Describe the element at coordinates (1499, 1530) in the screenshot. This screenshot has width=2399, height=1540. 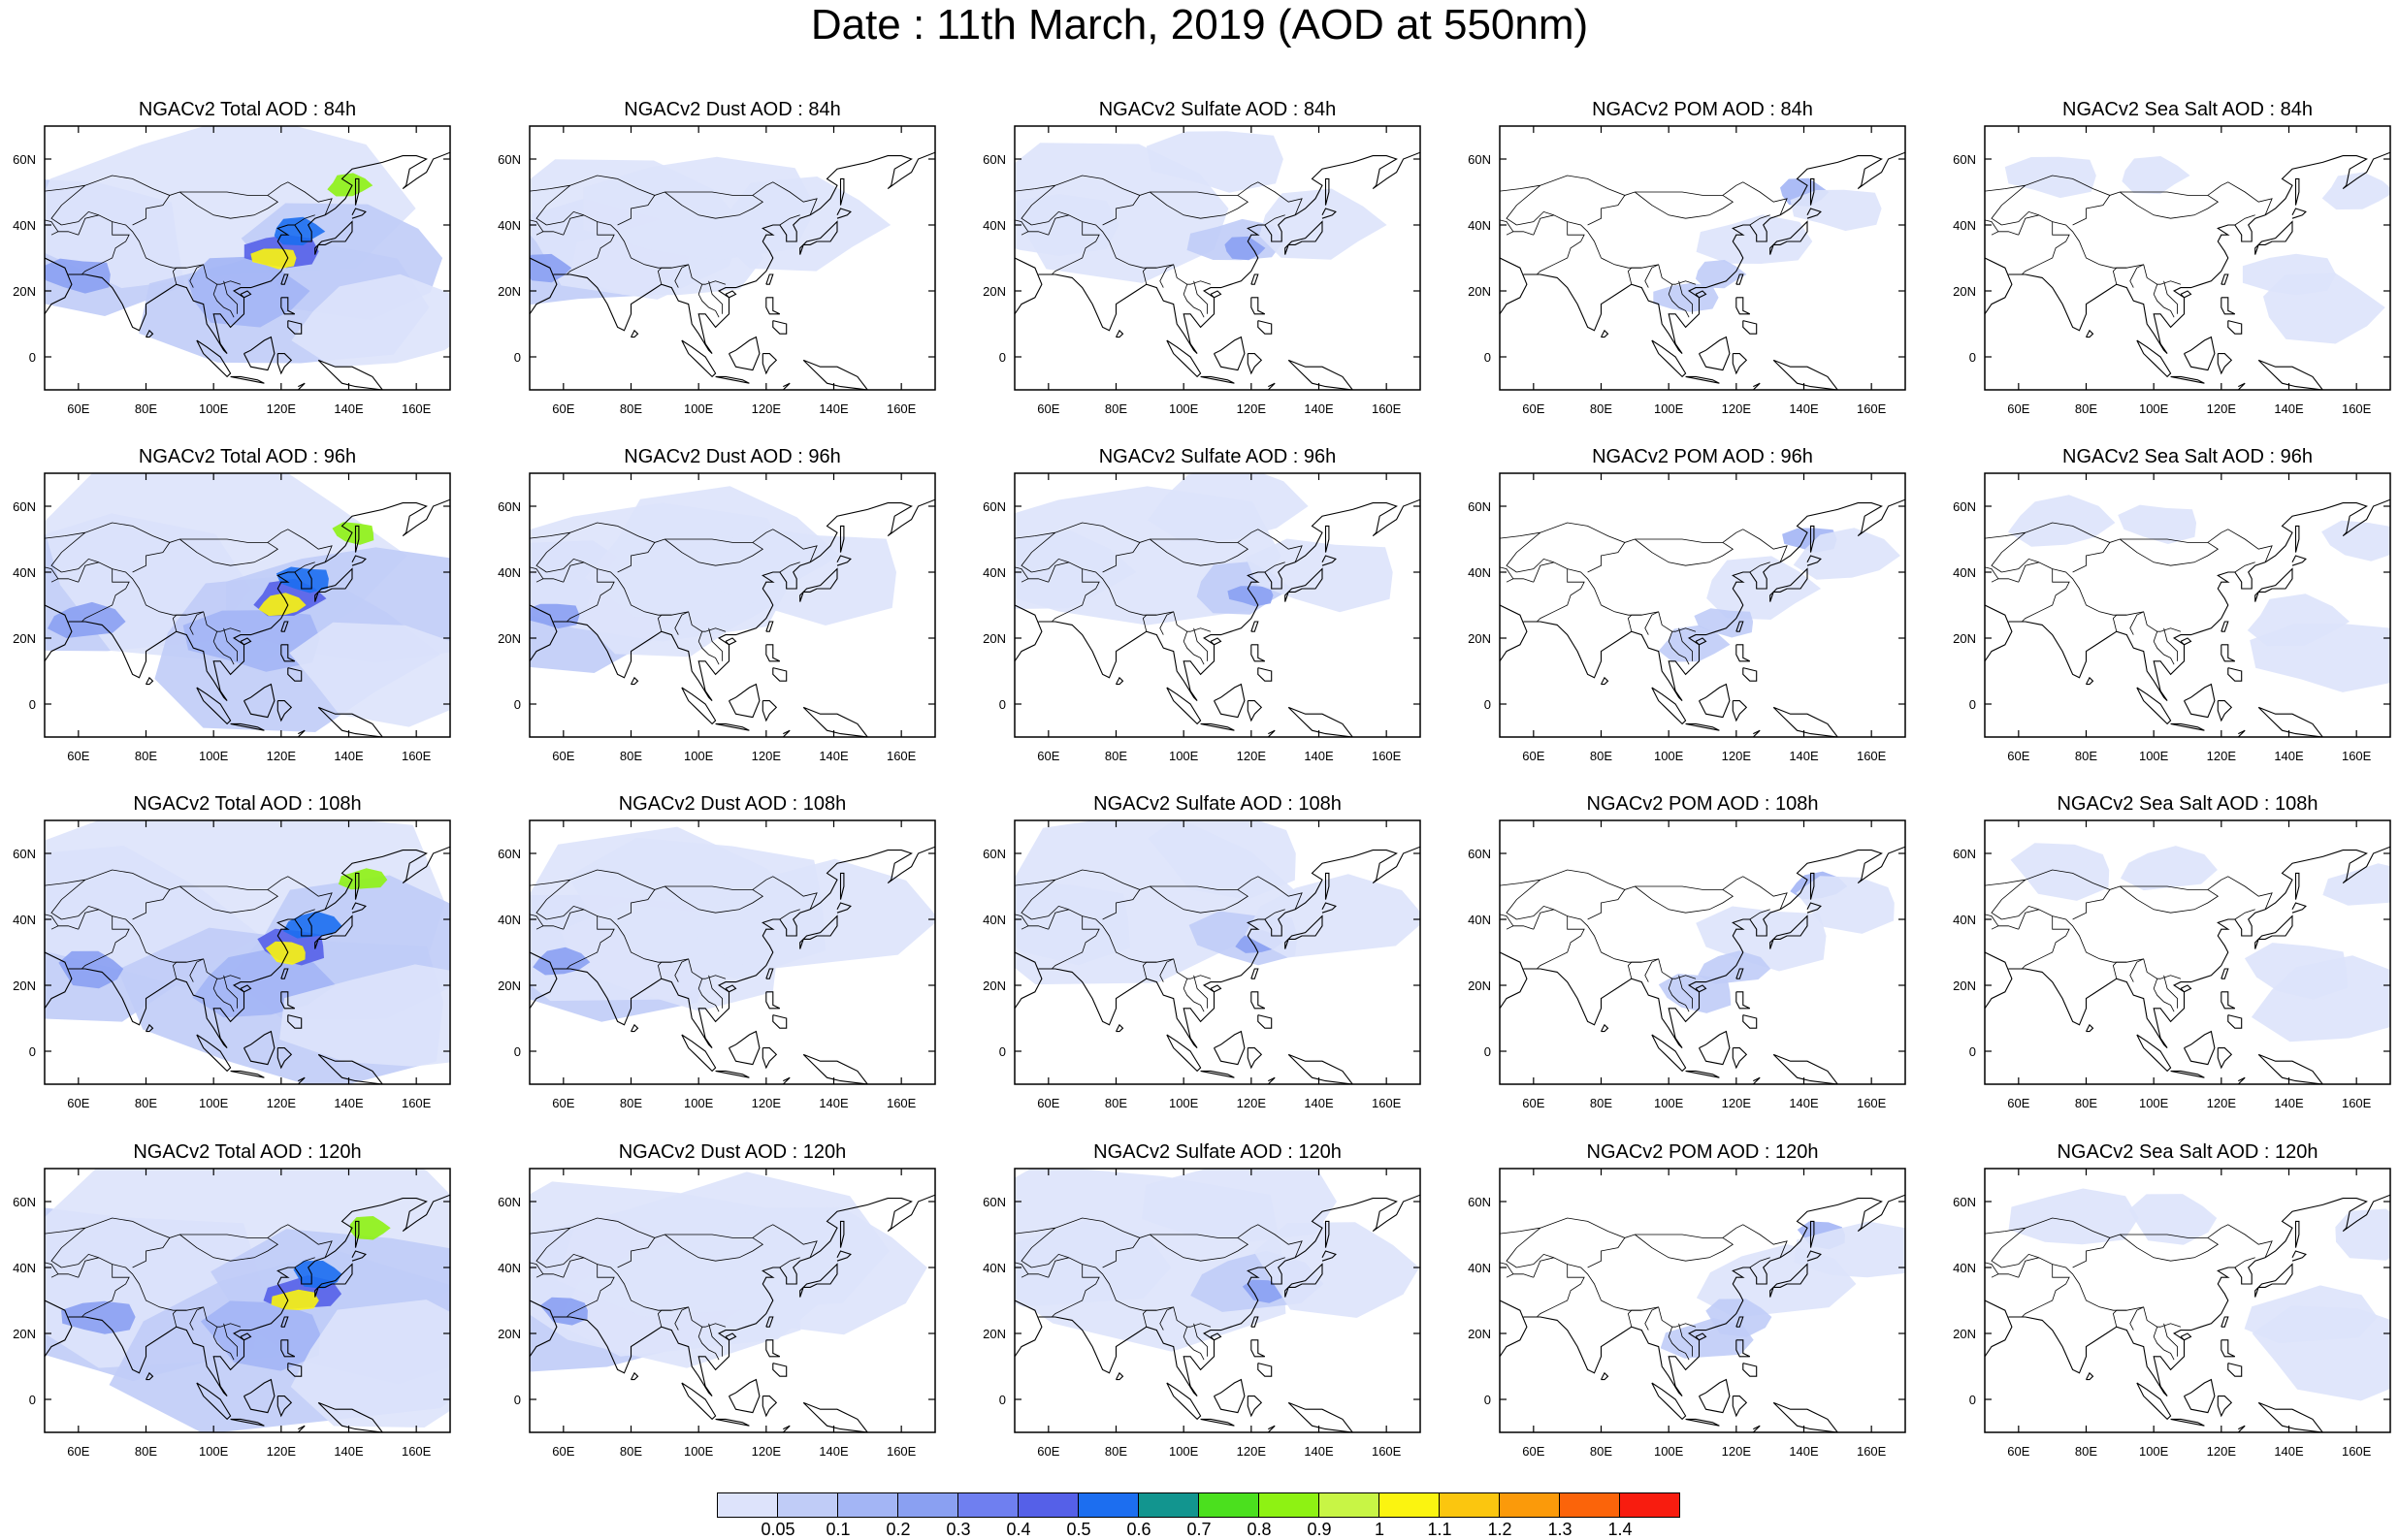
I see `colorbar-label: 1.2` at that location.